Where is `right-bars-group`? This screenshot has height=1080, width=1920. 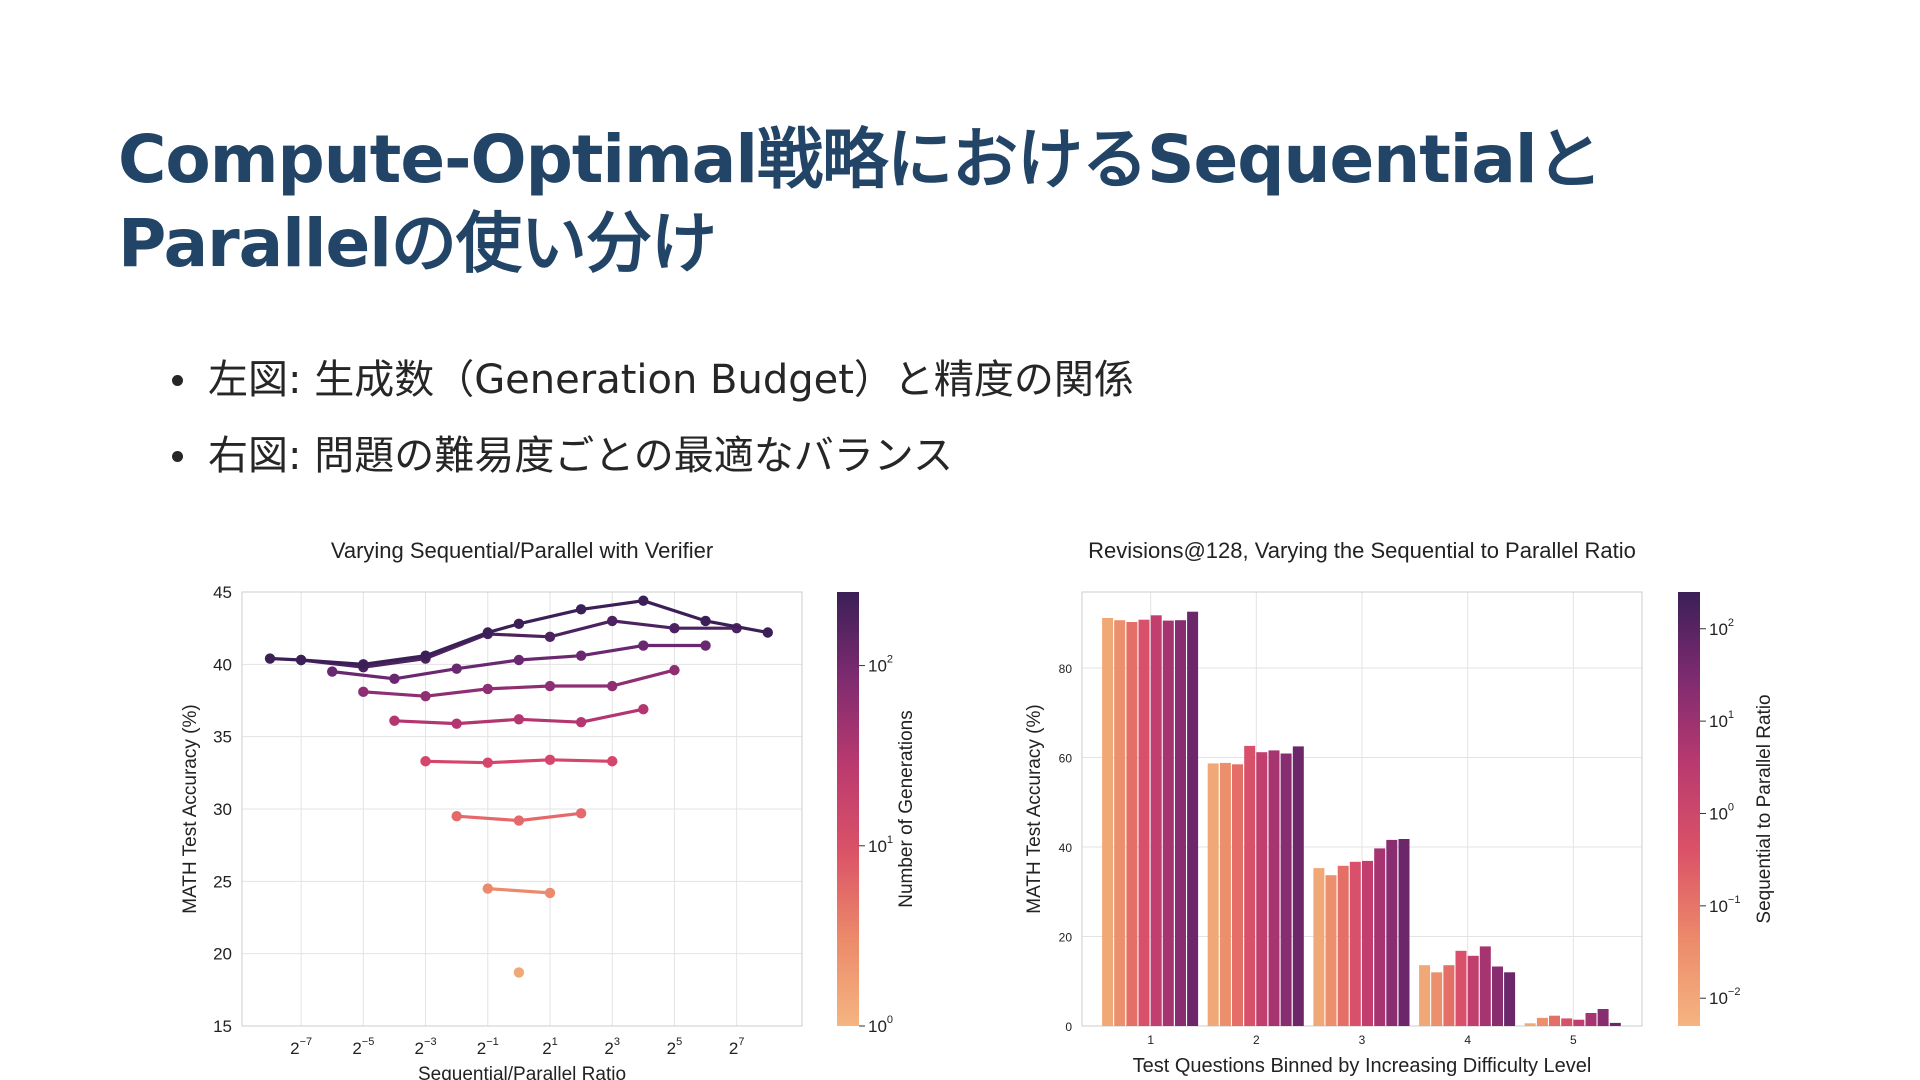 right-bars-group is located at coordinates (1361, 818).